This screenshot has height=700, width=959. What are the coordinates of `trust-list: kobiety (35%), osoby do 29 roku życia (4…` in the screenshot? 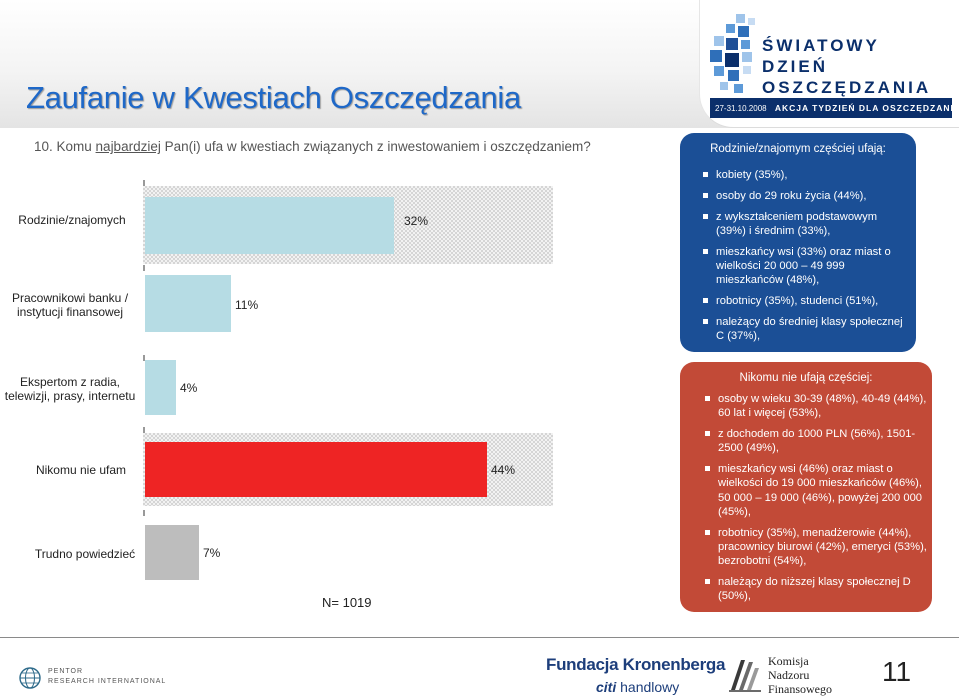 It's located at (804, 269).